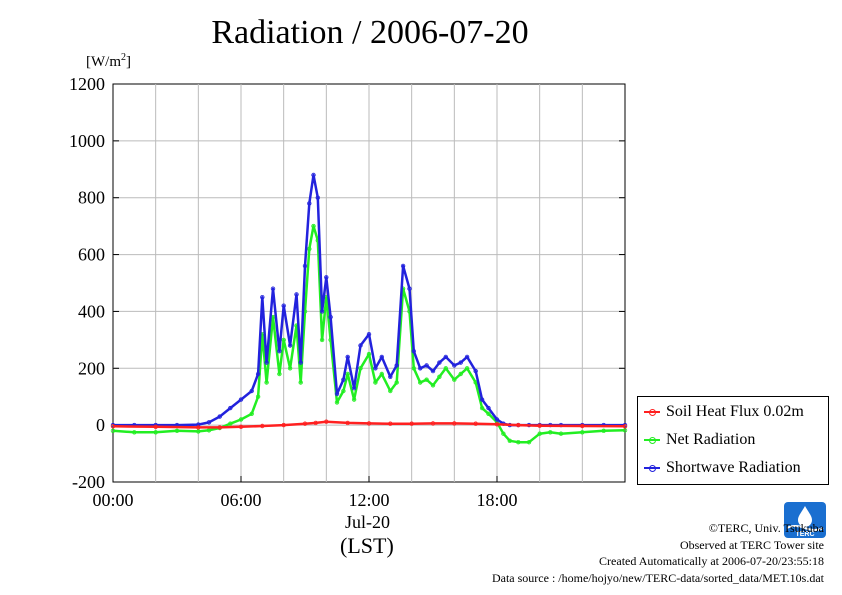  I want to click on chart-title: Radiation / 2006-07-20, so click(370, 32).